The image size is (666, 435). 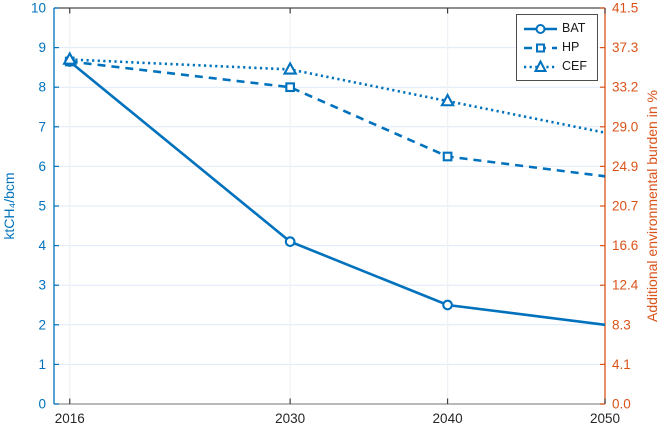 I want to click on legend-label: CEF, so click(x=574, y=66).